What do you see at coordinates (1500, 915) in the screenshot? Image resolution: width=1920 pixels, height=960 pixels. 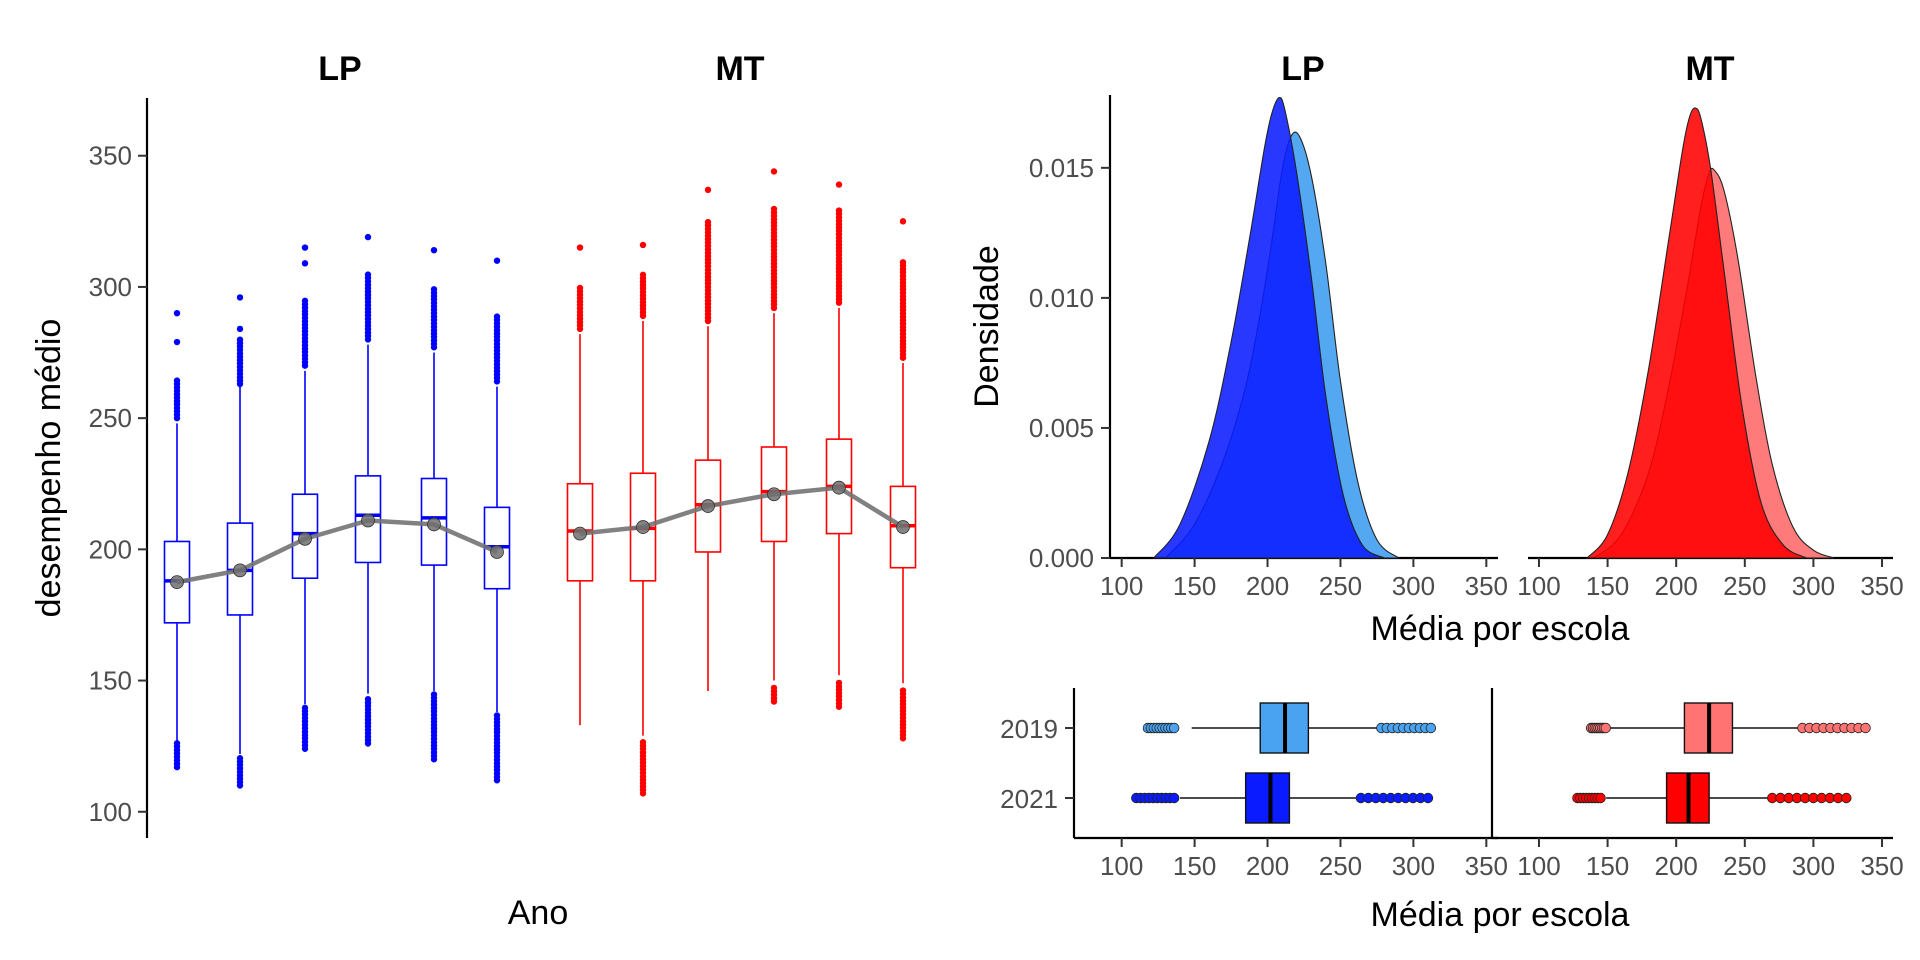 I see `x-axis-title: Média por escola` at bounding box center [1500, 915].